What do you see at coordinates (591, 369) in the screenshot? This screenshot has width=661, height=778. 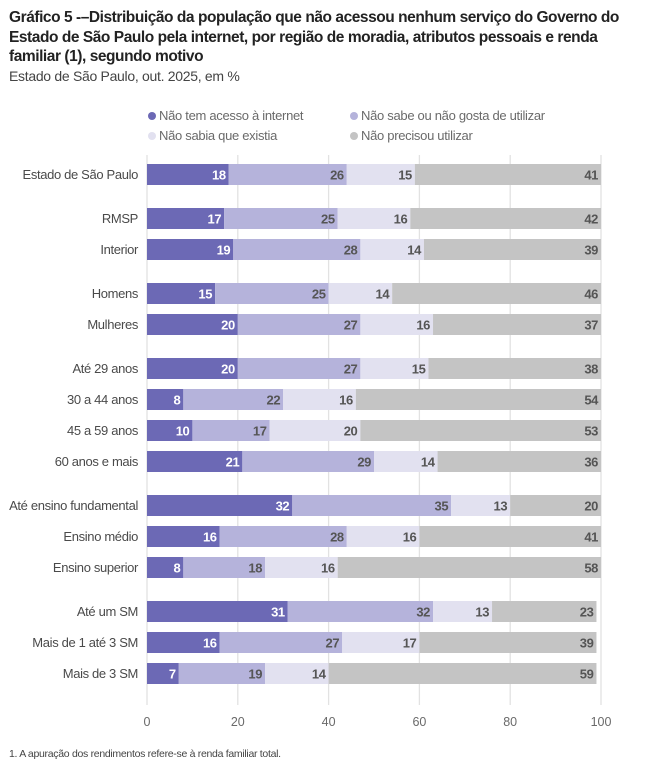 I see `data-label: 38` at bounding box center [591, 369].